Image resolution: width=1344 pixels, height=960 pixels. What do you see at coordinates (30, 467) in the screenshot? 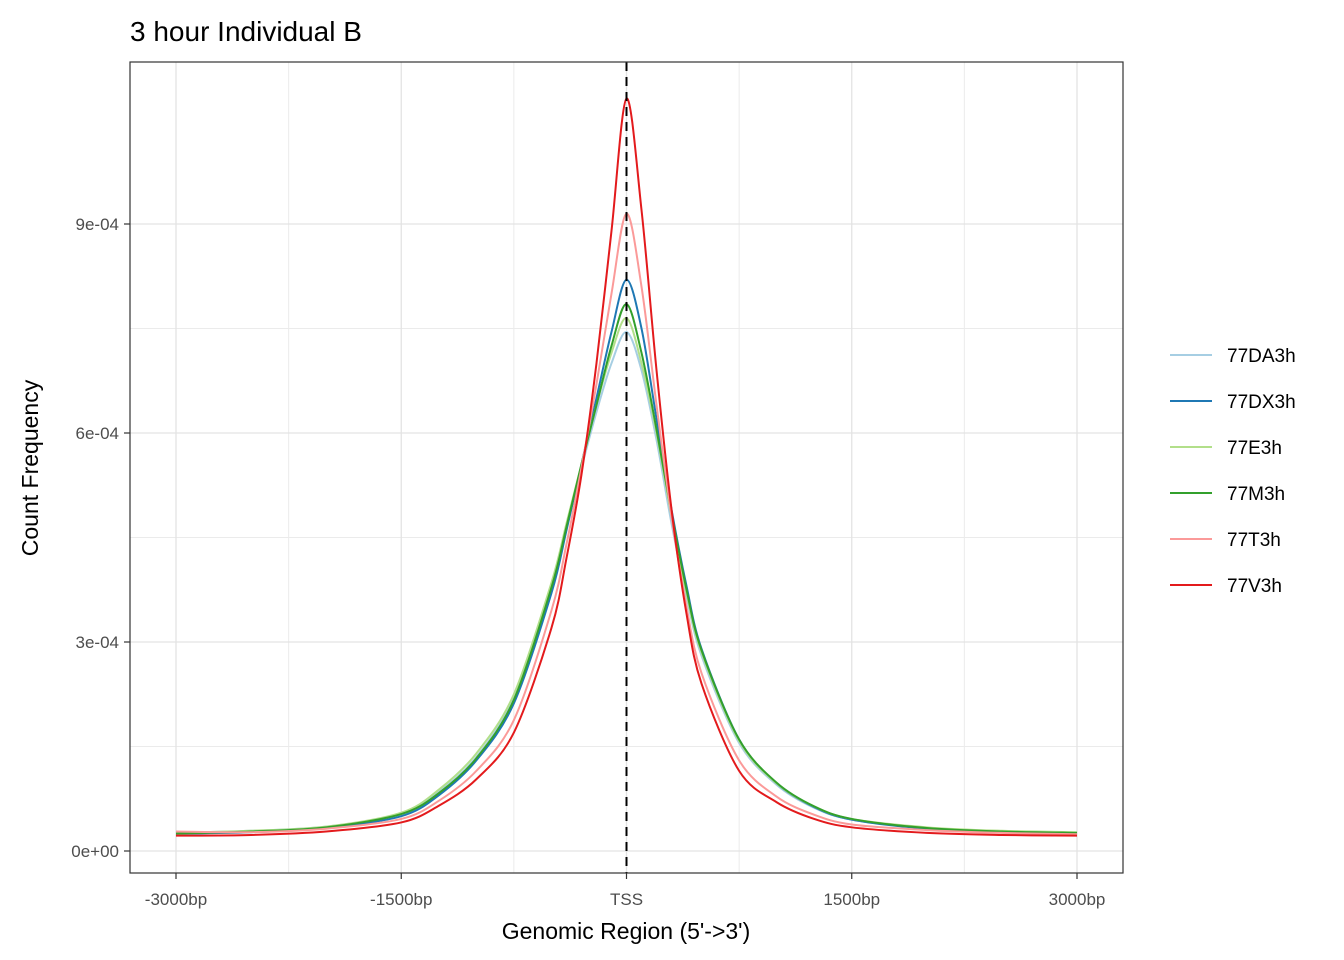
I see `y-axis-title: Count Frequency` at bounding box center [30, 467].